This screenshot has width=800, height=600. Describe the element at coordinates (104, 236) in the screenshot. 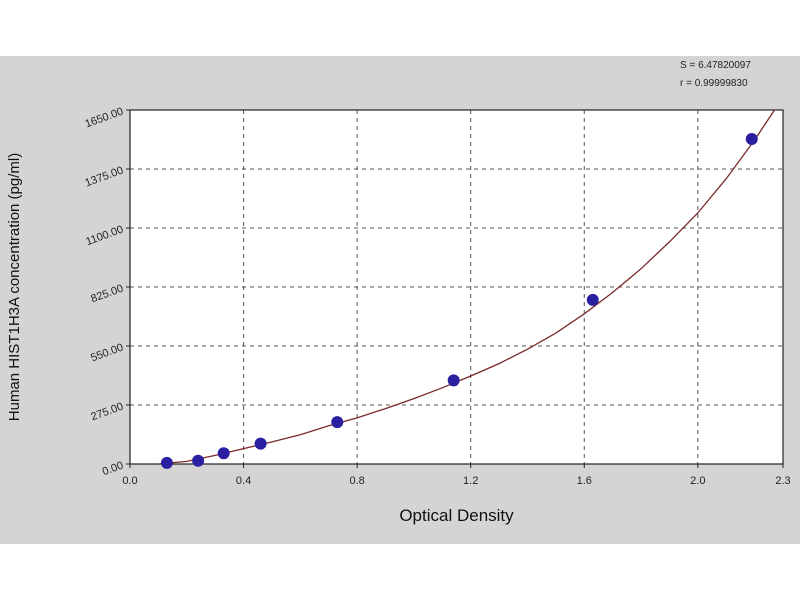

I see `y-tick-label: 1100.00` at that location.